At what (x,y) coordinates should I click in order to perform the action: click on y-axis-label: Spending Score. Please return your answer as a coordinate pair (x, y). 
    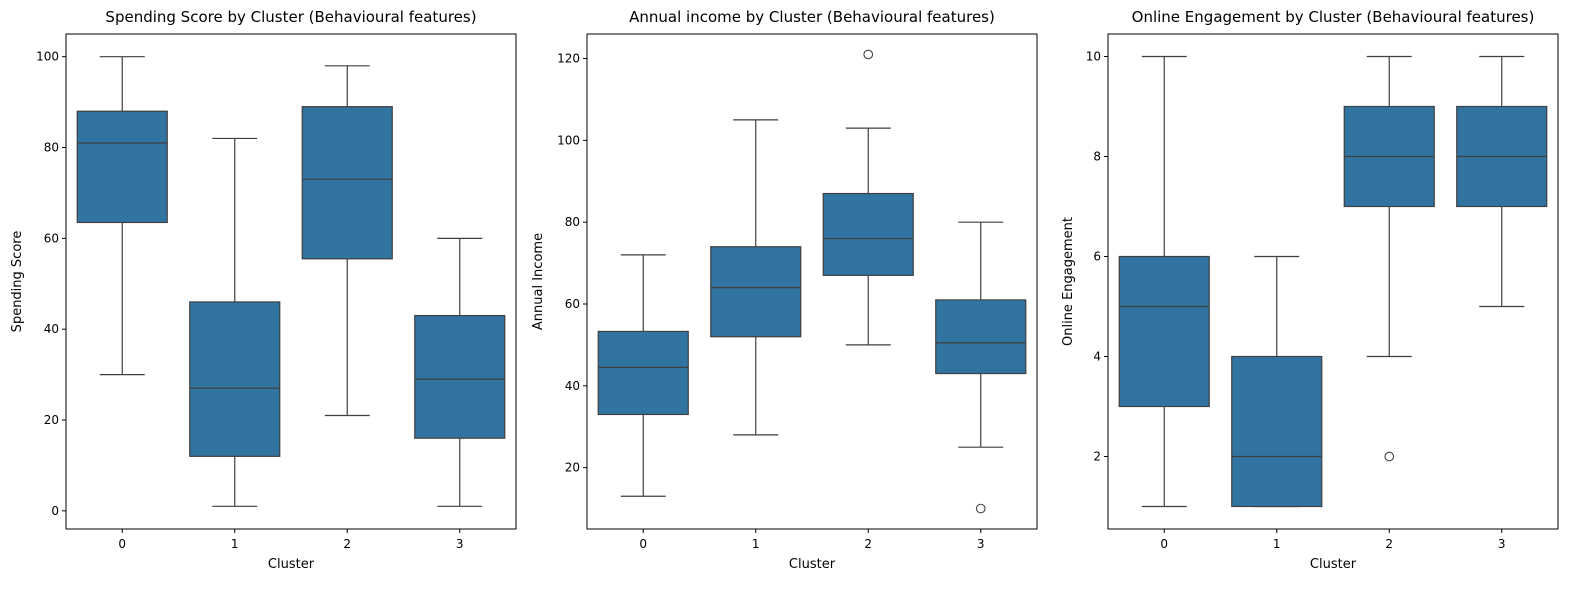
    Looking at the image, I should click on (17, 282).